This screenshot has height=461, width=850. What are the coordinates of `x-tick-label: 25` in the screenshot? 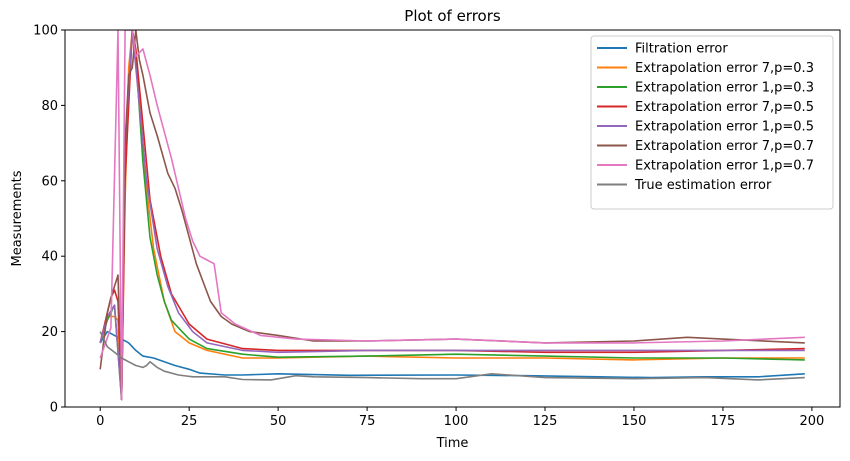 It's located at (189, 421).